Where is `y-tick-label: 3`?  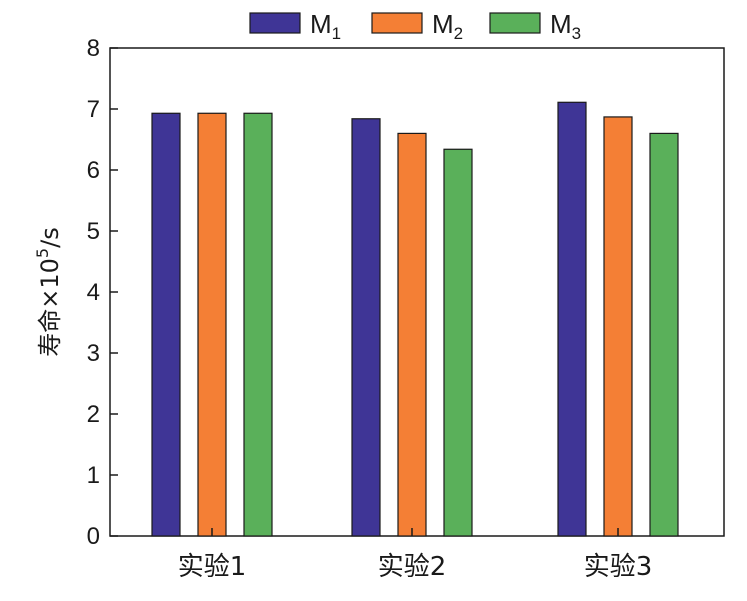 y-tick-label: 3 is located at coordinates (93, 353).